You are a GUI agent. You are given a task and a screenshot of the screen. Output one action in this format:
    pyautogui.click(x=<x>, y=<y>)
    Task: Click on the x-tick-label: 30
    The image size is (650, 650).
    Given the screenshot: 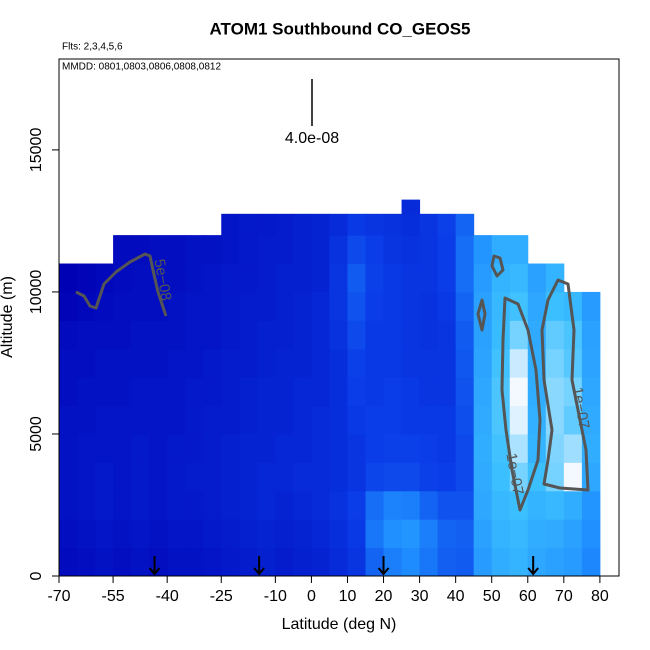 What is the action you would take?
    pyautogui.click(x=420, y=596)
    